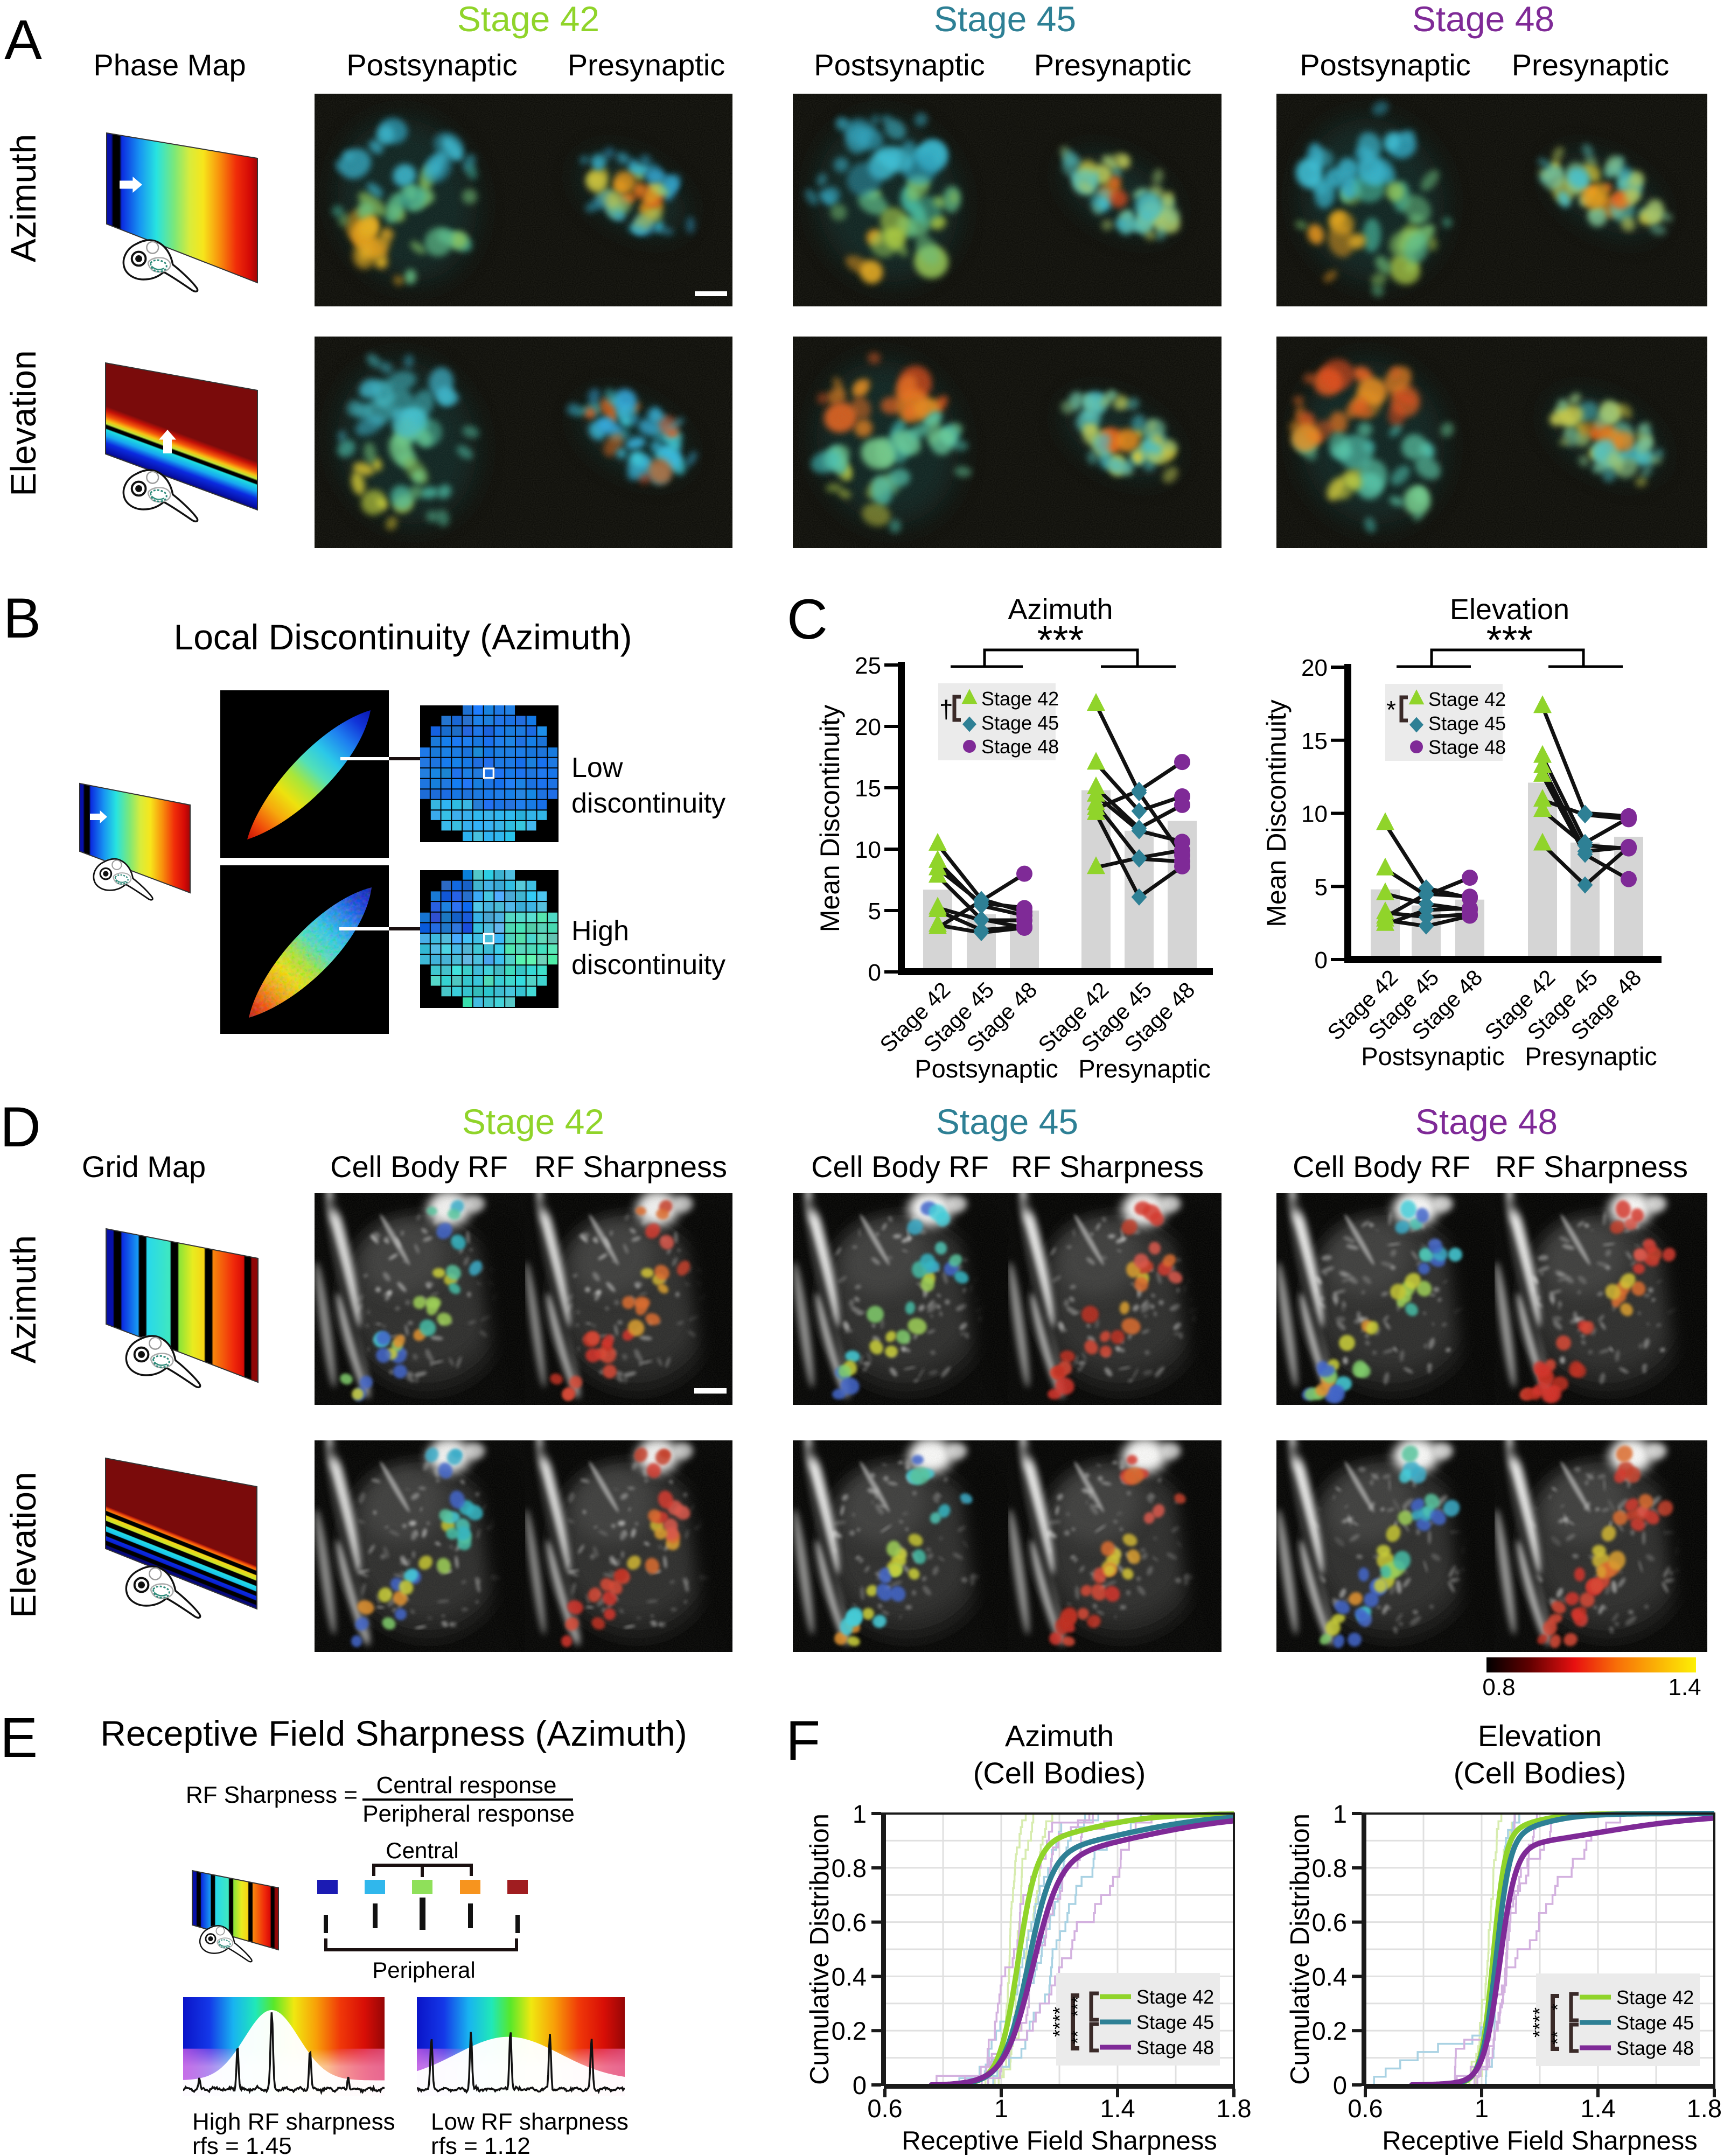 This screenshot has width=1724, height=2156. Describe the element at coordinates (868, 666) in the screenshot. I see `svg-text: 25` at that location.